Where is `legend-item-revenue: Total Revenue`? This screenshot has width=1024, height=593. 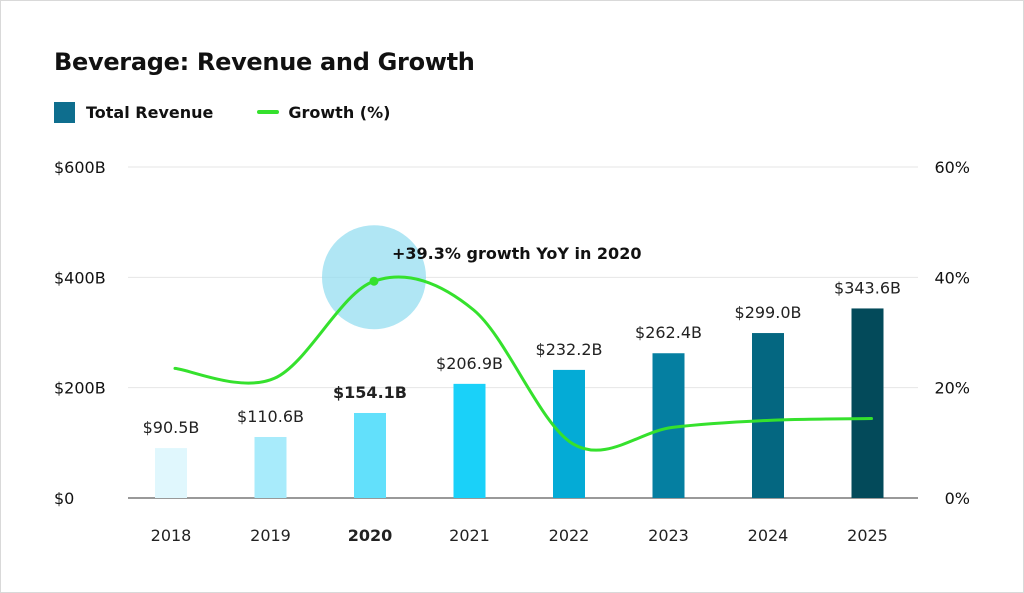 legend-item-revenue: Total Revenue is located at coordinates (134, 112).